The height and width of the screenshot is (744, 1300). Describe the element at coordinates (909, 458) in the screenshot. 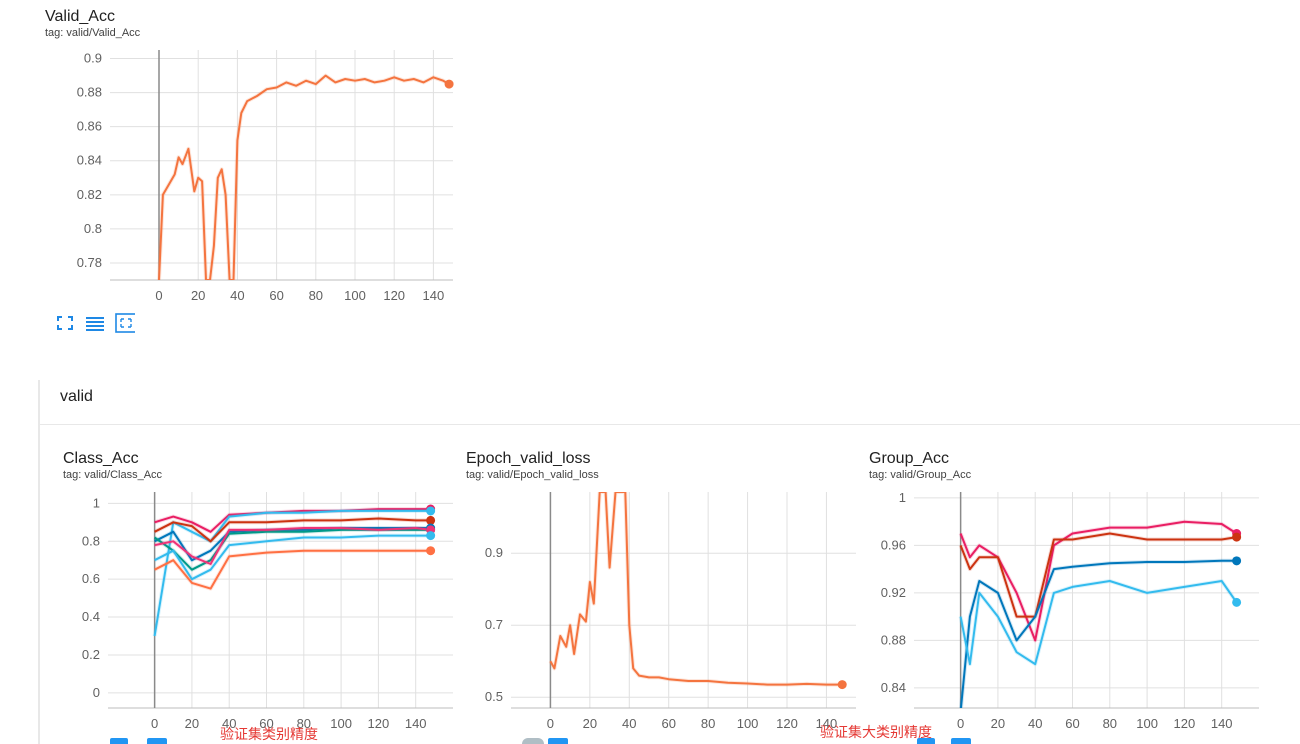

I see `chart-title: Group_Acc` at that location.